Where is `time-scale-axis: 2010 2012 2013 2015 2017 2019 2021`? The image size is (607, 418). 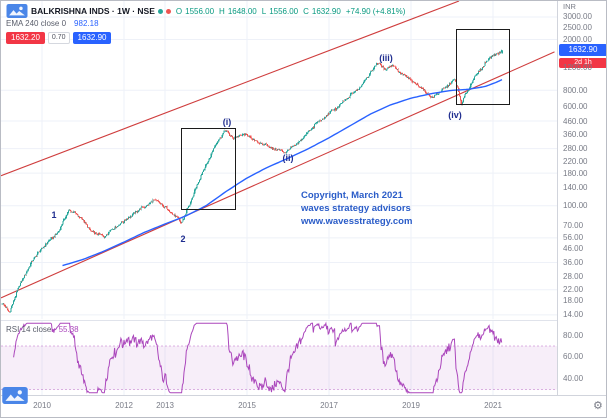 time-scale-axis: 2010 2012 2013 2015 2017 2019 2021 is located at coordinates (303, 406).